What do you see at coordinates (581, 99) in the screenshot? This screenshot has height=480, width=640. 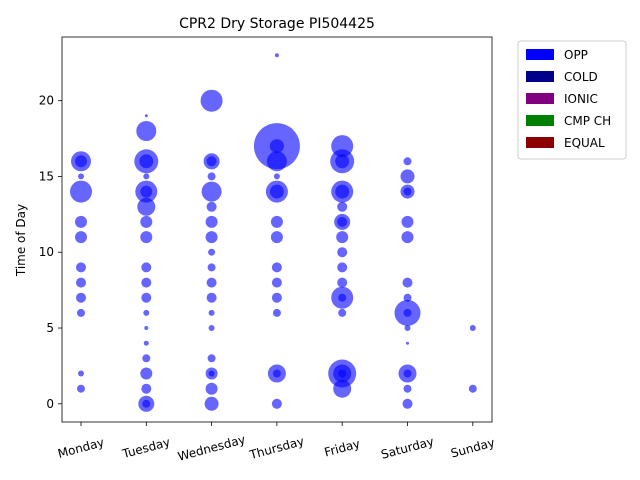 I see `legend-label: IONIC` at bounding box center [581, 99].